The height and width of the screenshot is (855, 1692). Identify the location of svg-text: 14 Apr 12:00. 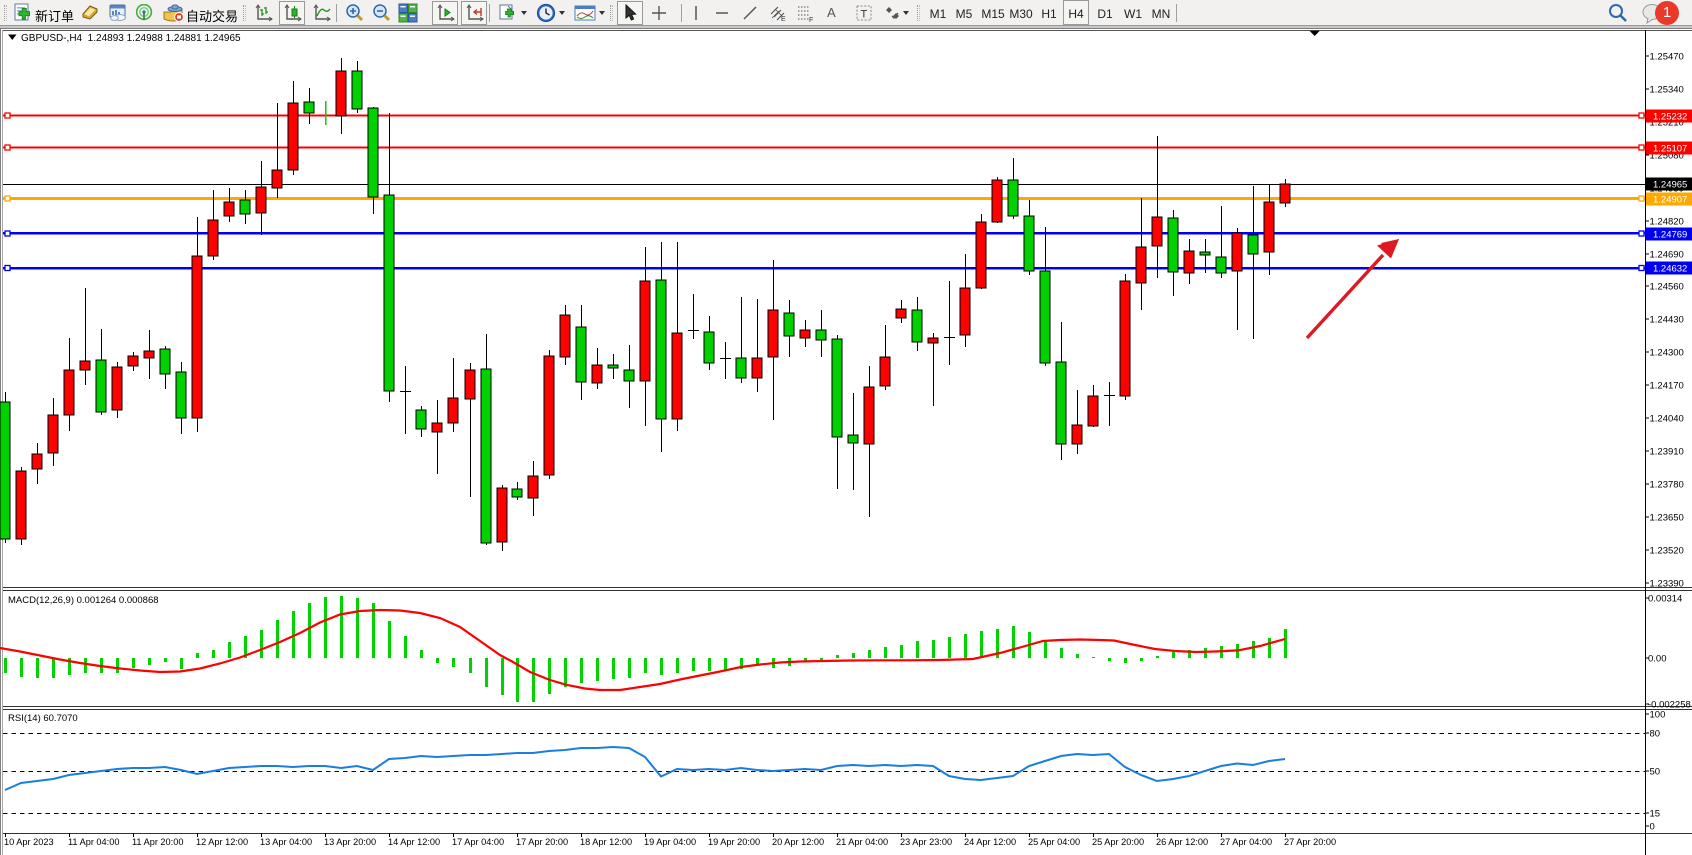
(414, 842).